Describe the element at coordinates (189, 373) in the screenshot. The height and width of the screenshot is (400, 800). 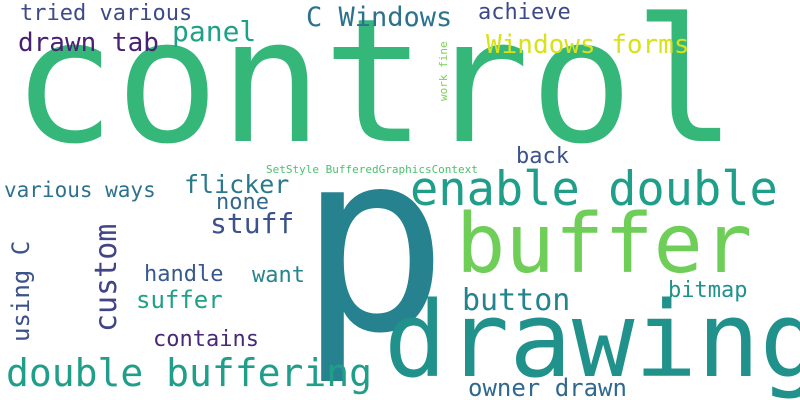
I see `word-double-buffering: double buffering` at that location.